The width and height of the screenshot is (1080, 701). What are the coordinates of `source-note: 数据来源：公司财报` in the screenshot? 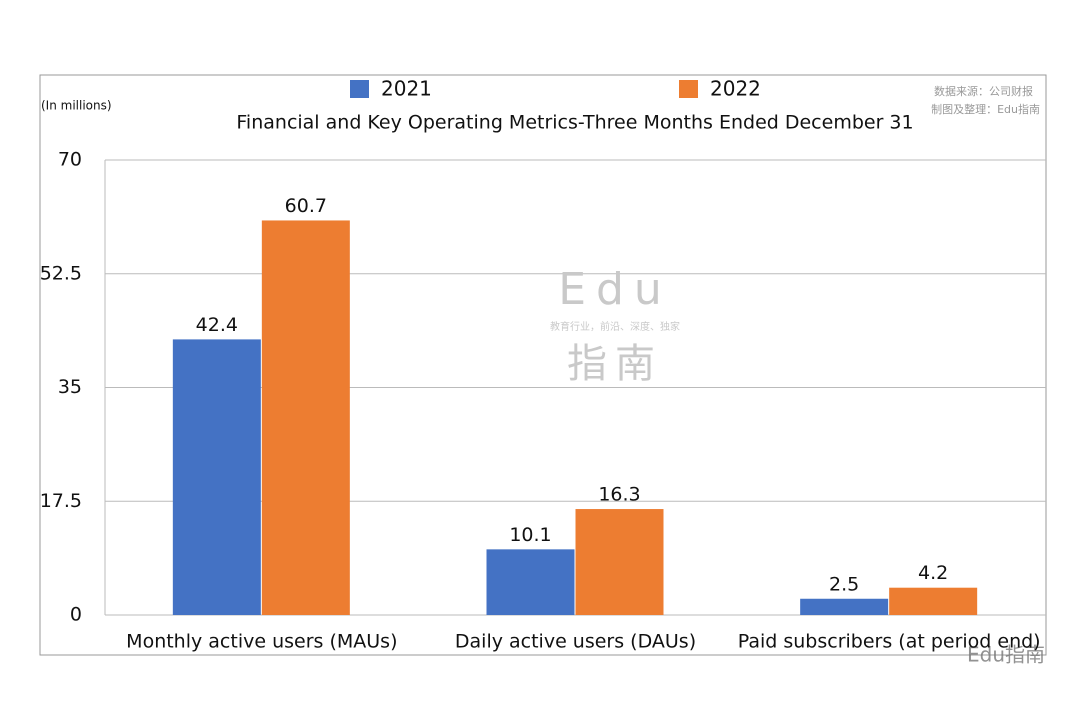 It's located at (983, 91).